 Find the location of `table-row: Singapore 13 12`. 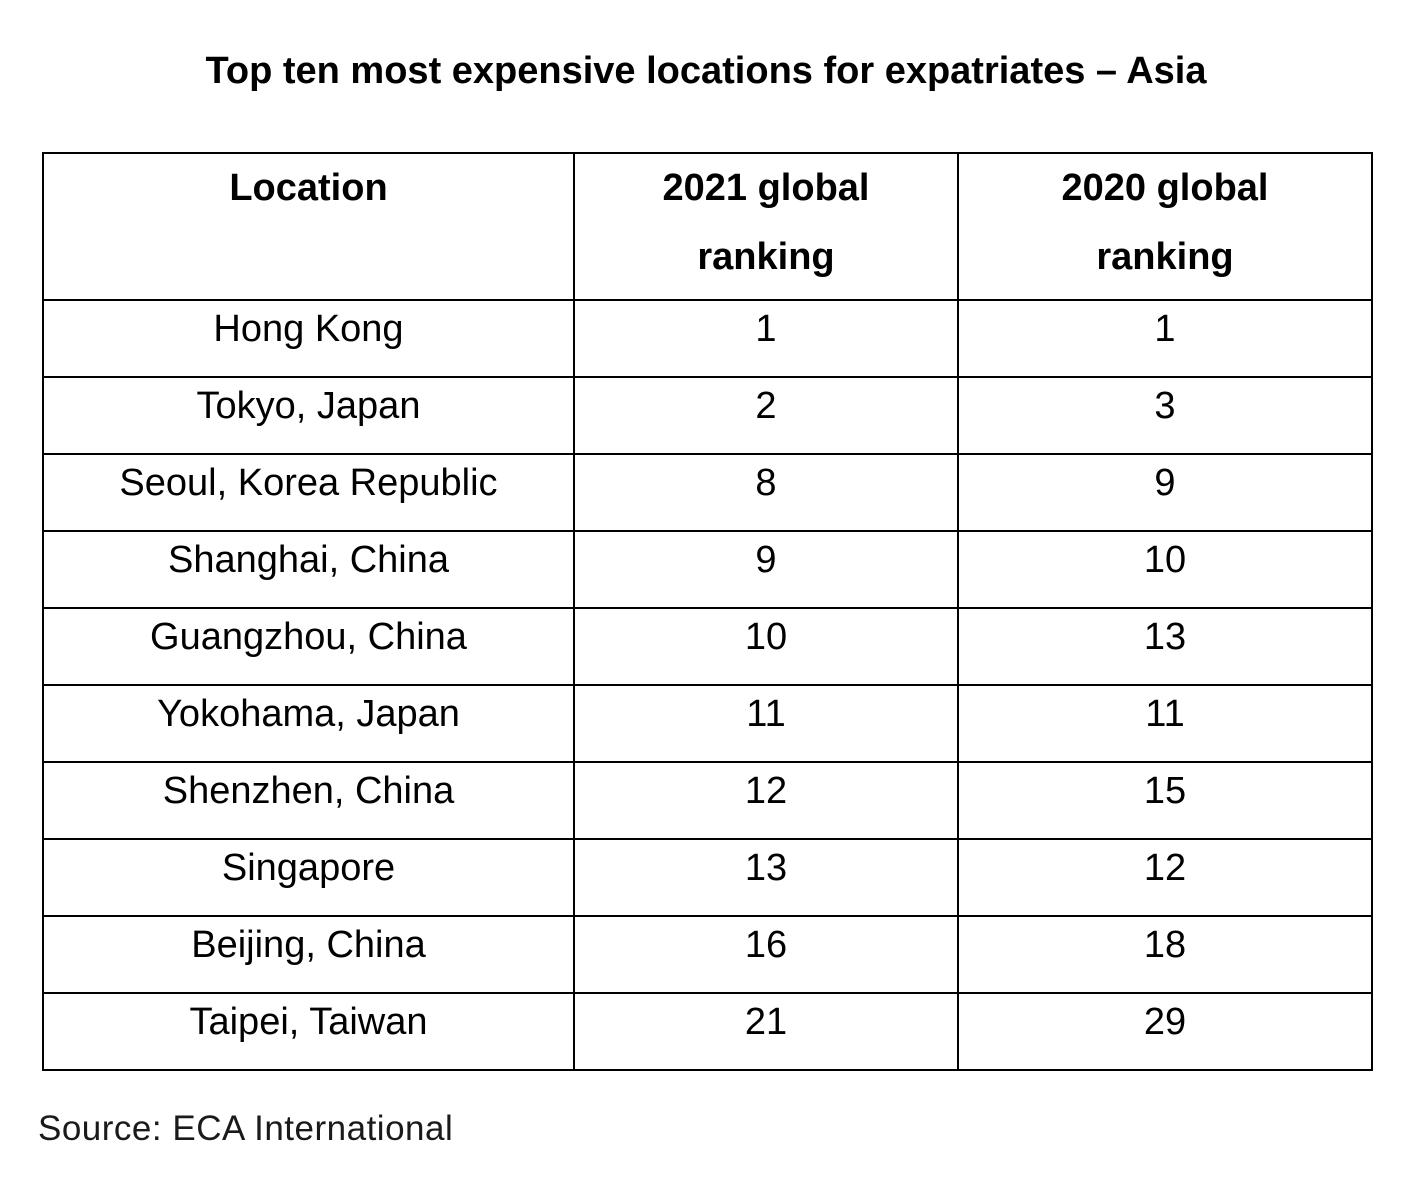

table-row: Singapore 13 12 is located at coordinates (707, 877).